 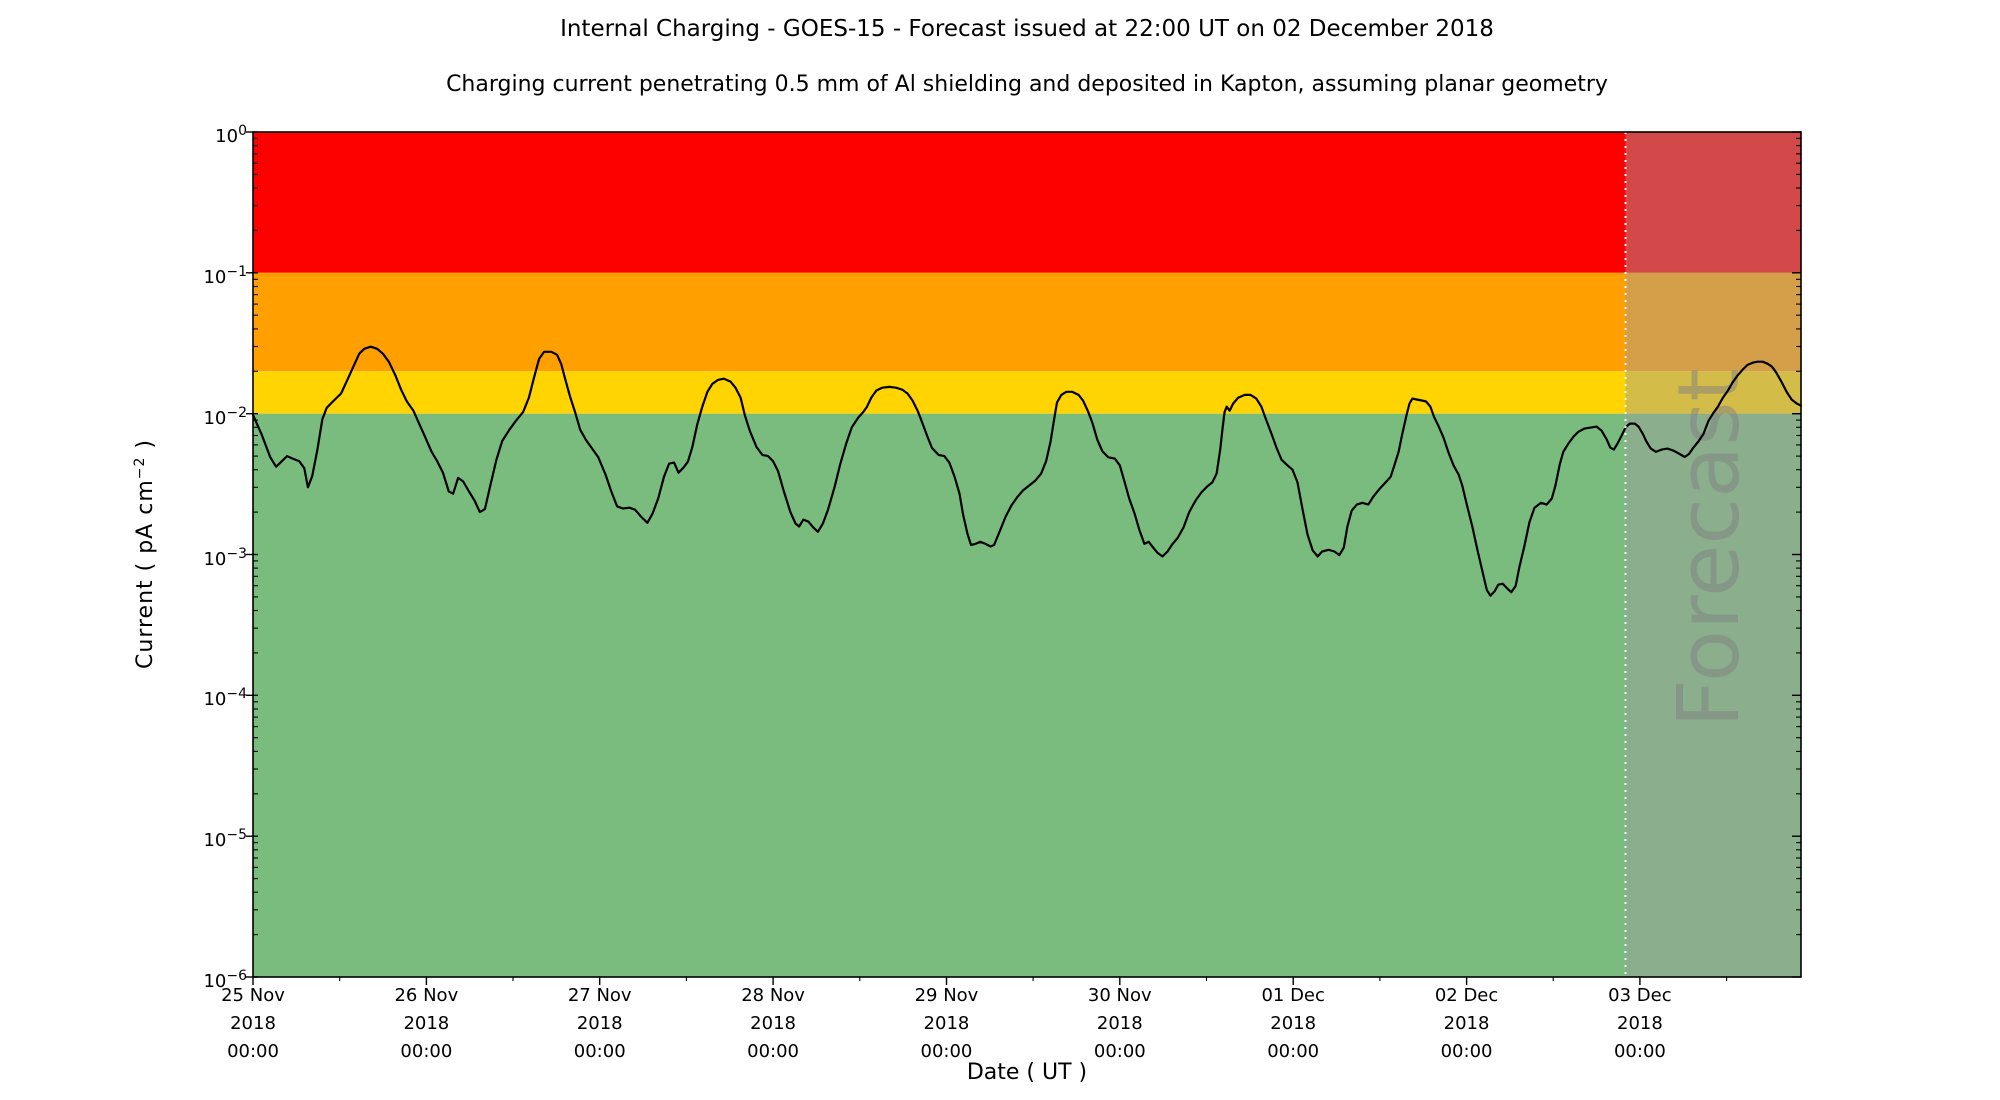 What do you see at coordinates (225, 839) in the screenshot?
I see `y-tick-label: 10⁻⁵` at bounding box center [225, 839].